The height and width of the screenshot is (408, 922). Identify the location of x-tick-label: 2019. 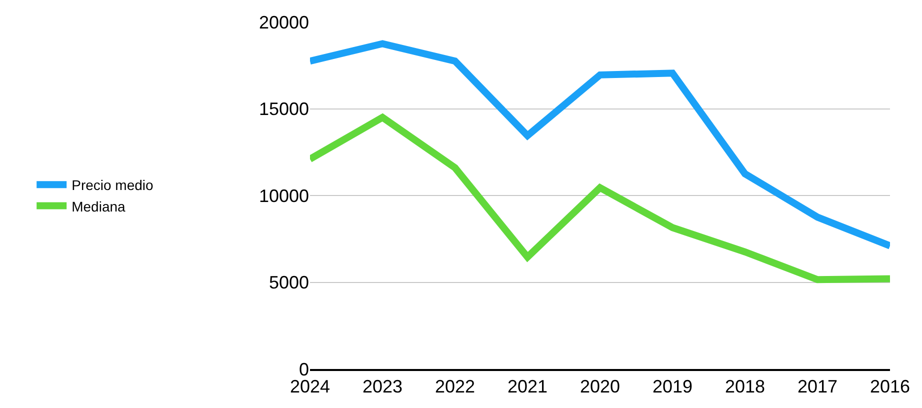
(672, 386).